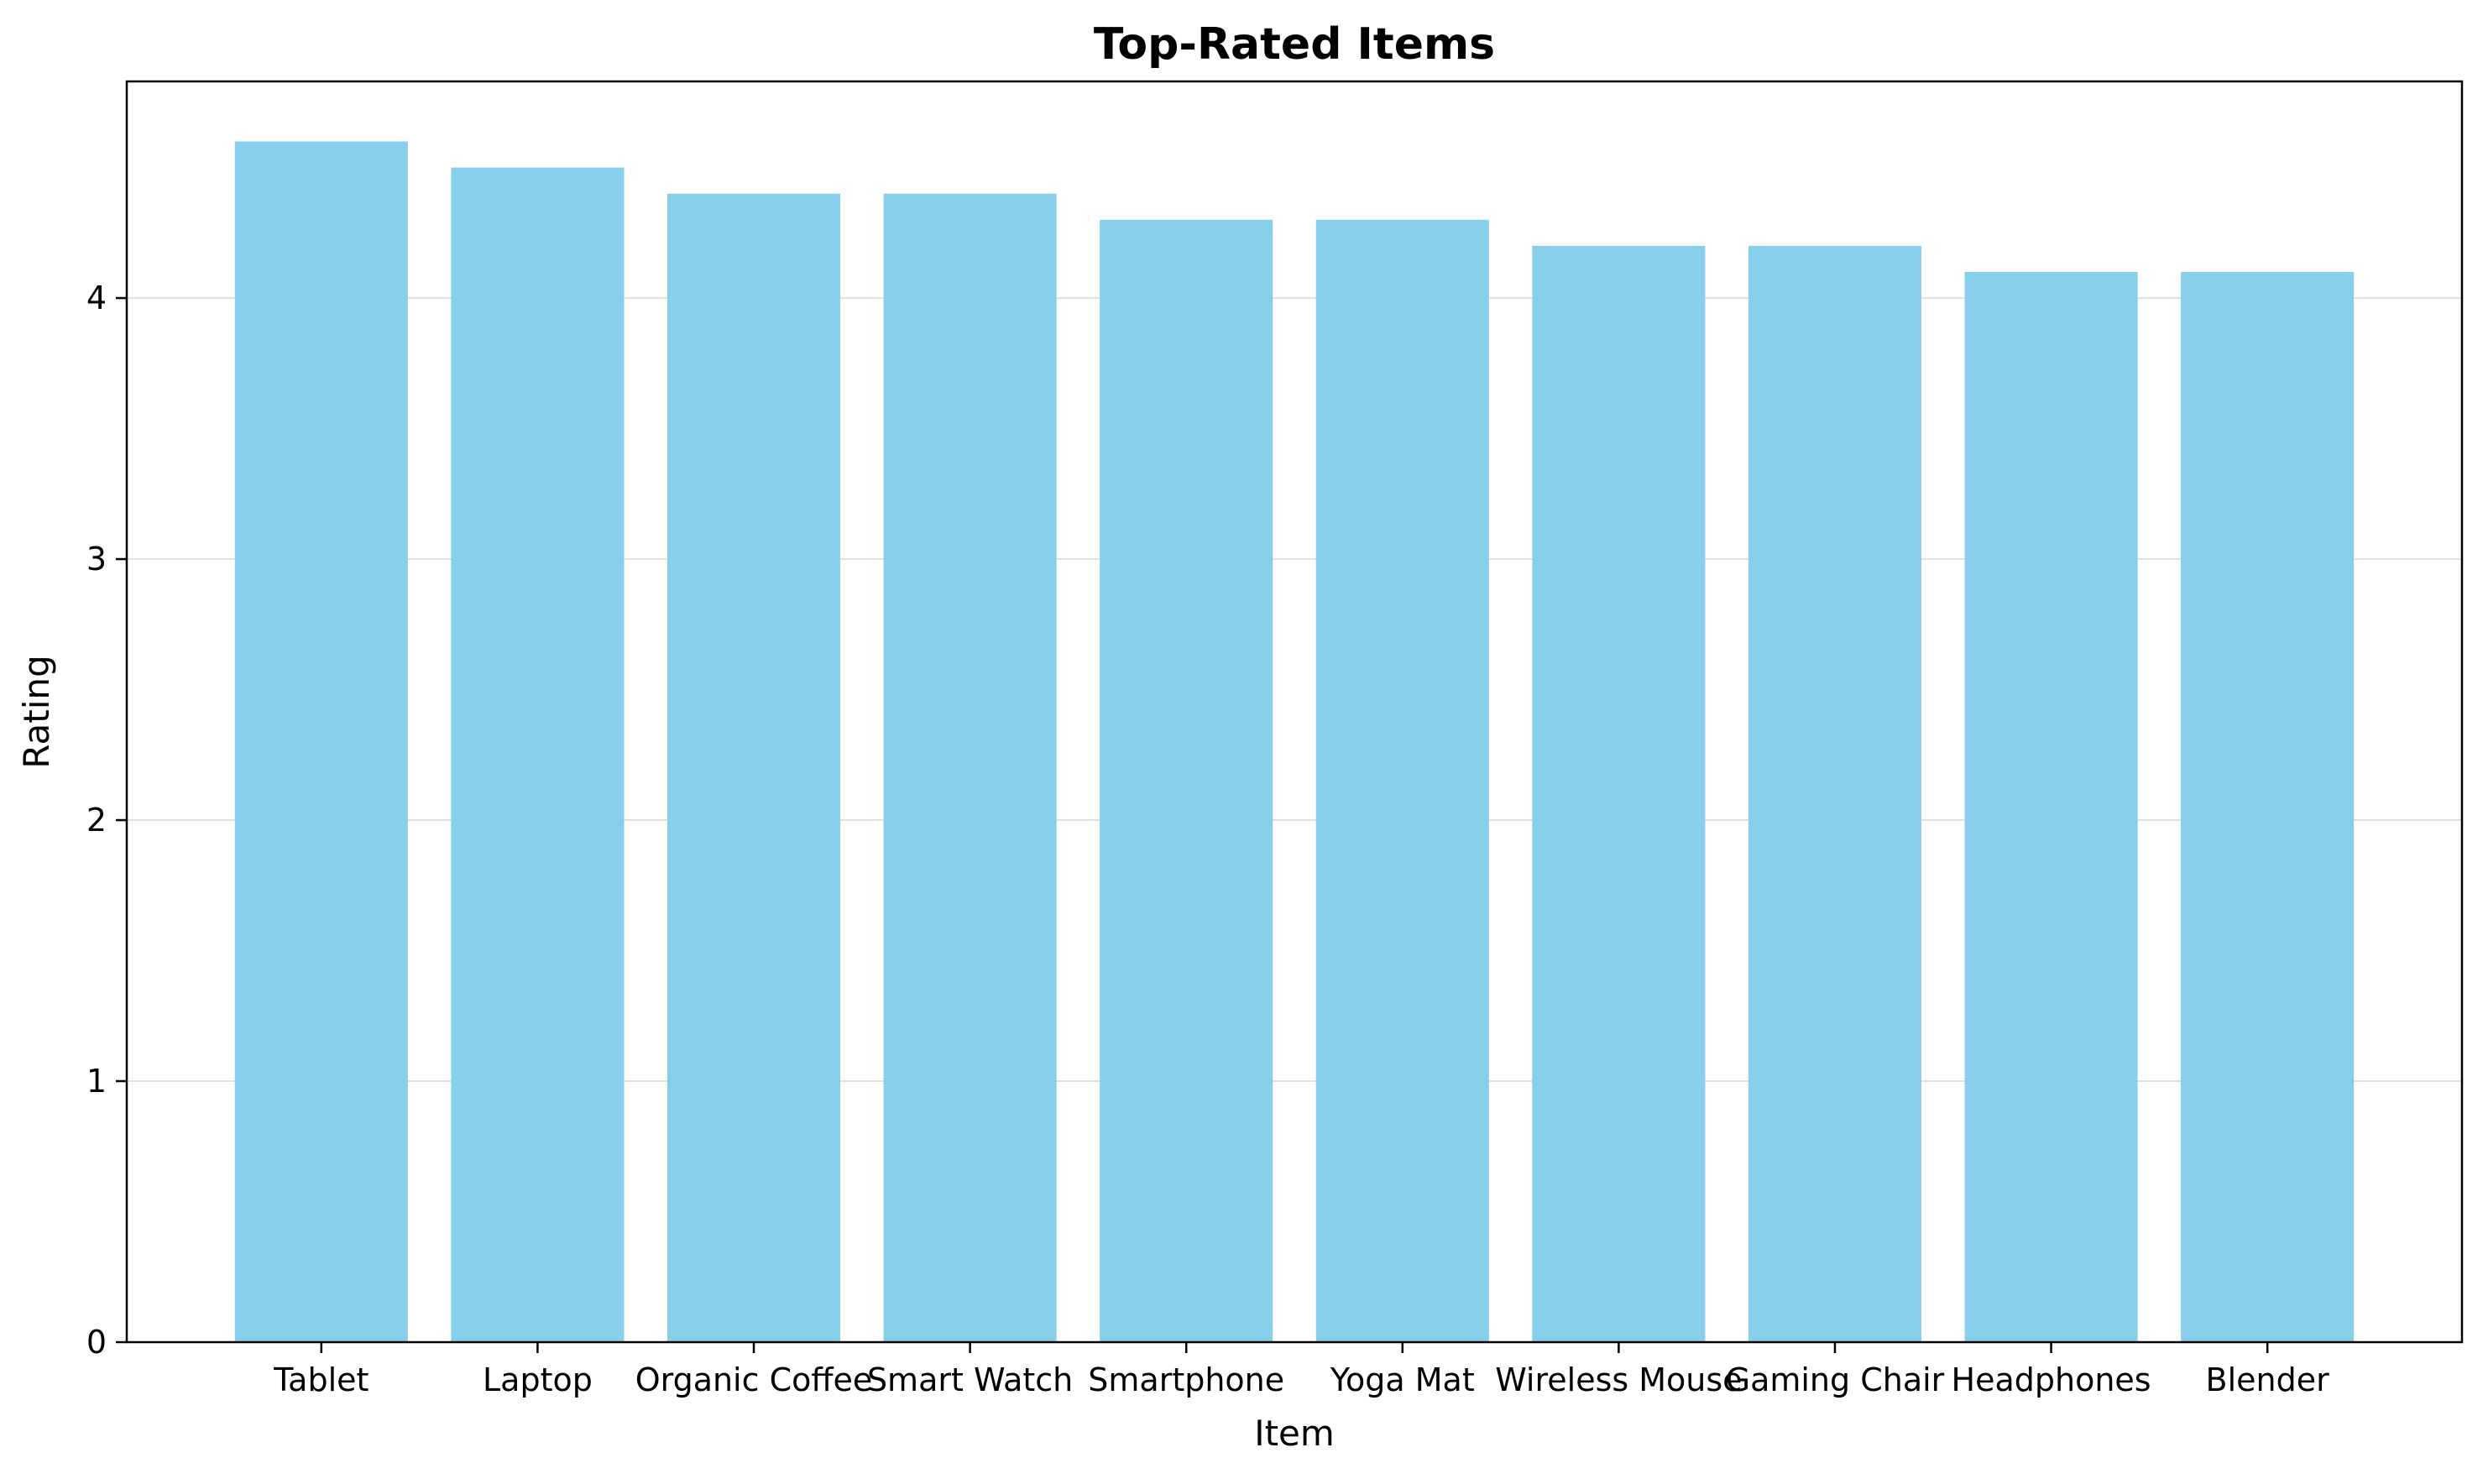 This screenshot has height=1484, width=2488. Describe the element at coordinates (970, 1379) in the screenshot. I see `x-tick-label-smart-watch: Smart Watch` at that location.